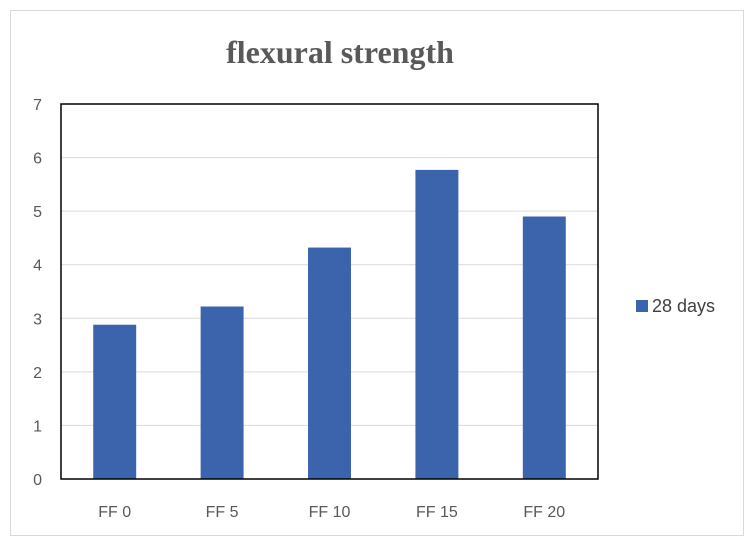 The image size is (745, 537). I want to click on y-axis-ticks: 0 1 2 3 4 5 6 7, so click(37, 293).